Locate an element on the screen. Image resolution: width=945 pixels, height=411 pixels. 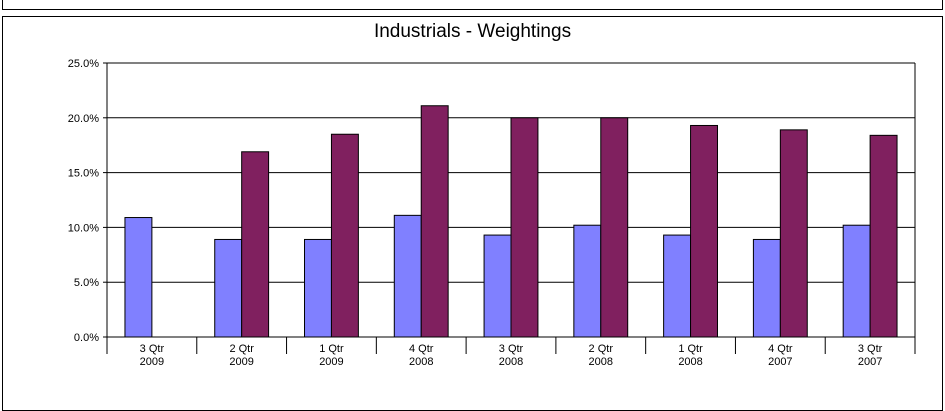
top-panel-border is located at coordinates (472, 5).